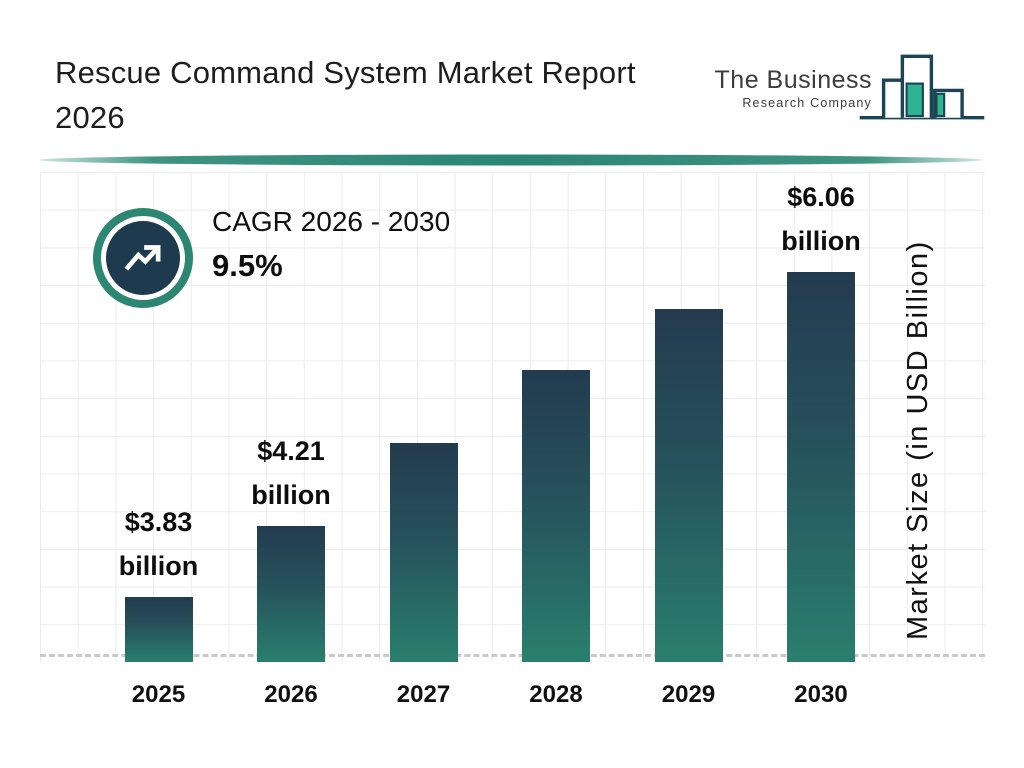 The height and width of the screenshot is (768, 1024). I want to click on bar-2025, so click(158, 629).